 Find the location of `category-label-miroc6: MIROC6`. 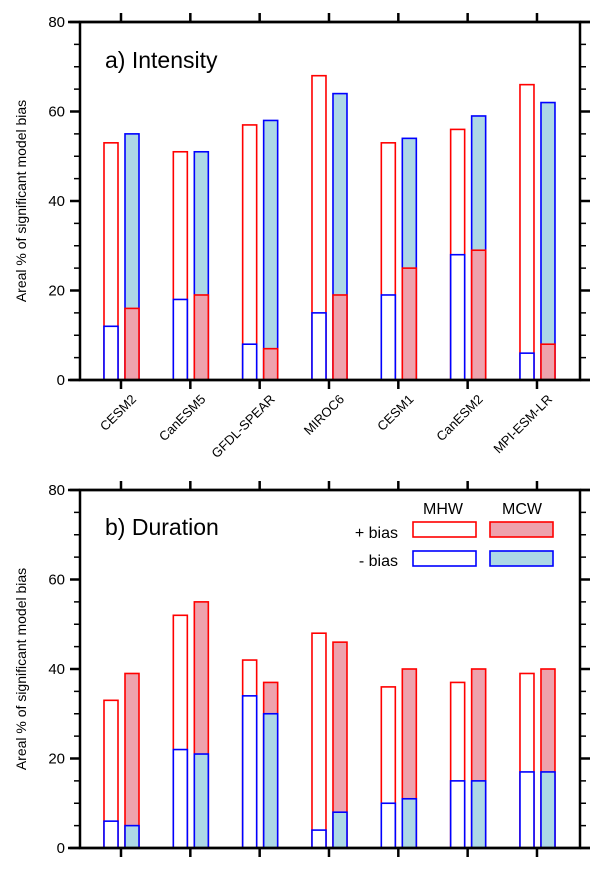

category-label-miroc6: MIROC6 is located at coordinates (324, 415).